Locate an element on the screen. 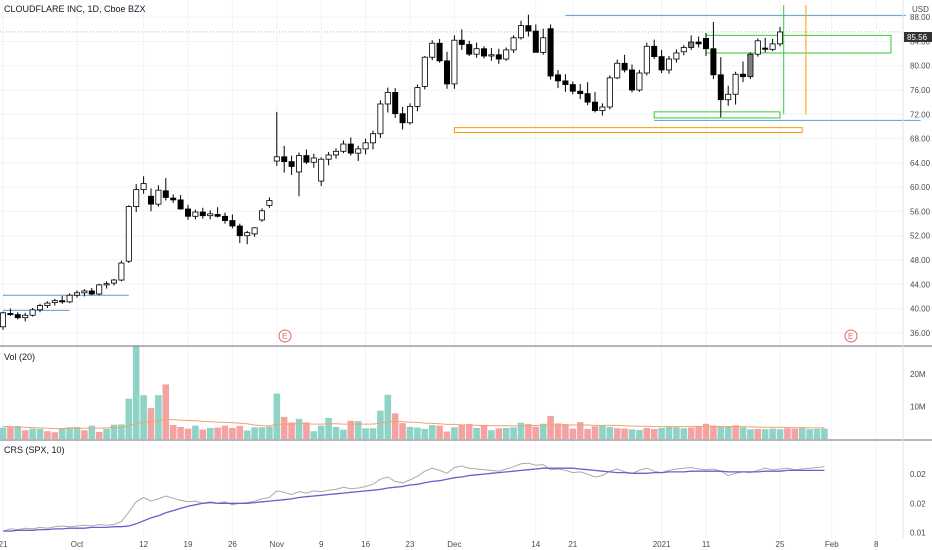  currency-label: USD is located at coordinates (920, 9).